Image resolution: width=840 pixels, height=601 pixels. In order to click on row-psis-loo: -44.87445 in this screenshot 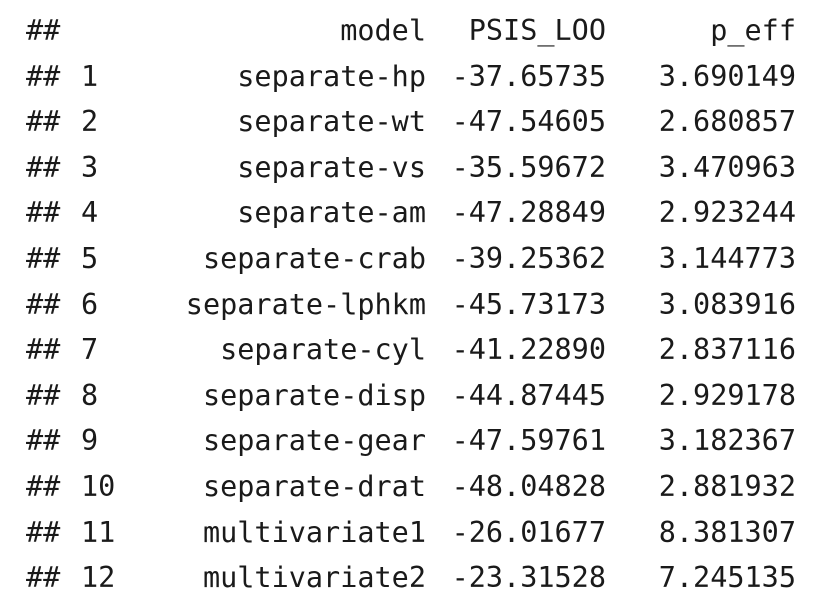, I will do `click(528, 395)`.